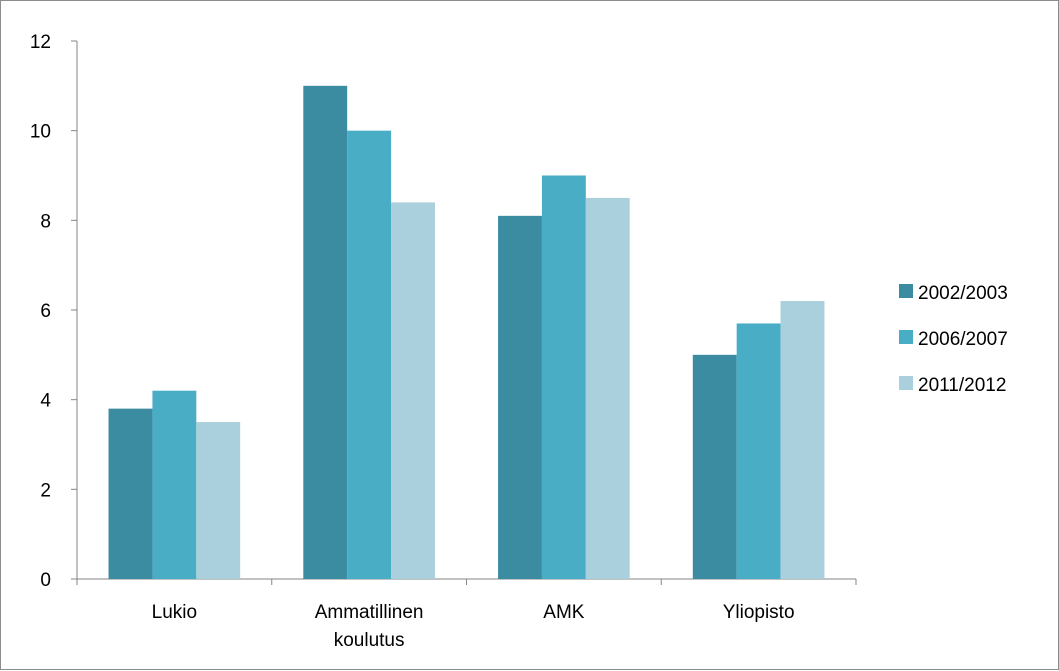 The image size is (1059, 671). I want to click on y-tick-label: 8, so click(45, 221).